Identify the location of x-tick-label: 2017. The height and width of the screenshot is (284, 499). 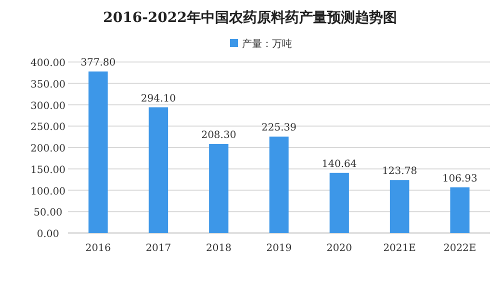
(159, 248).